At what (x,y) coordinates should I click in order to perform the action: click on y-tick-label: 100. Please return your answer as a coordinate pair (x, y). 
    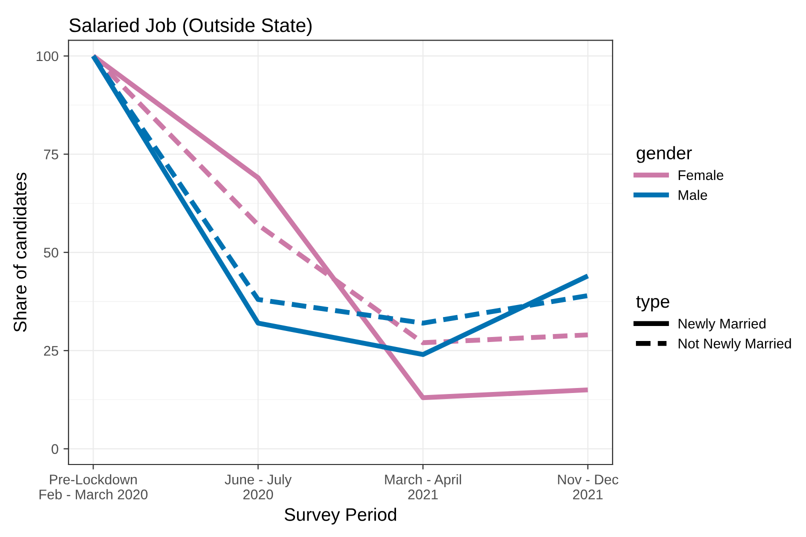
    Looking at the image, I should click on (47, 56).